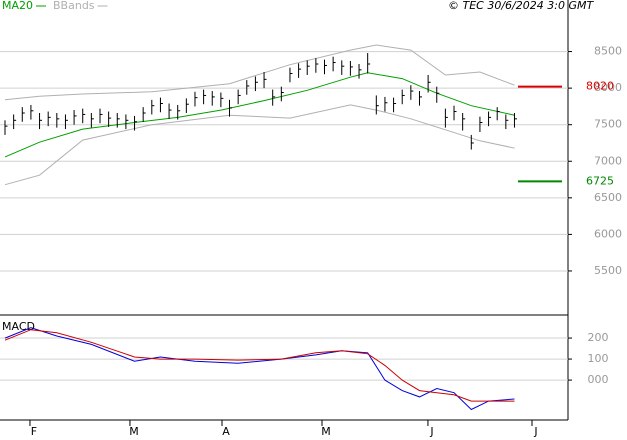 This screenshot has width=627, height=440. I want to click on band-upper, so click(259, 72).